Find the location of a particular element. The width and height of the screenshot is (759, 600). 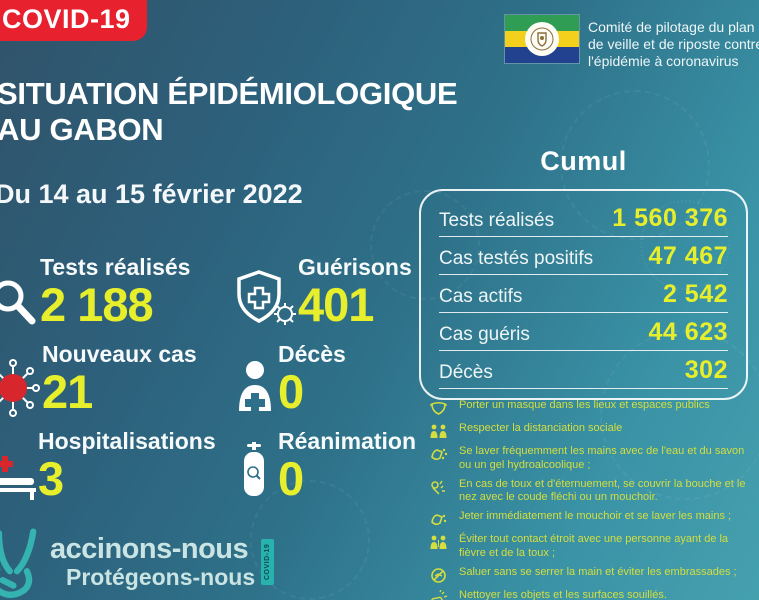

virus-icon is located at coordinates (21, 388).